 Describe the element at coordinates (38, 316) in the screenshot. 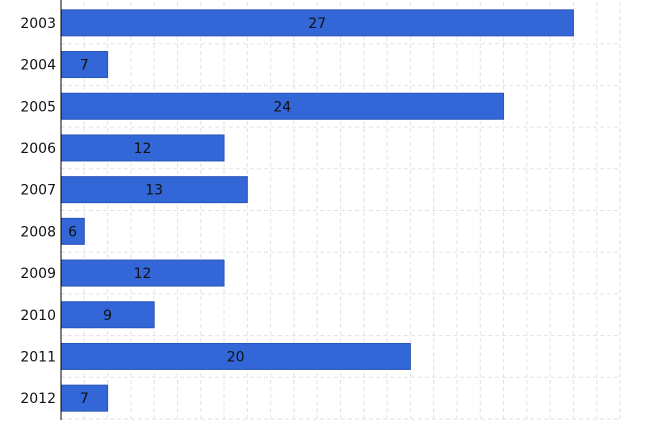

I see `y-tick-label: 2010` at that location.